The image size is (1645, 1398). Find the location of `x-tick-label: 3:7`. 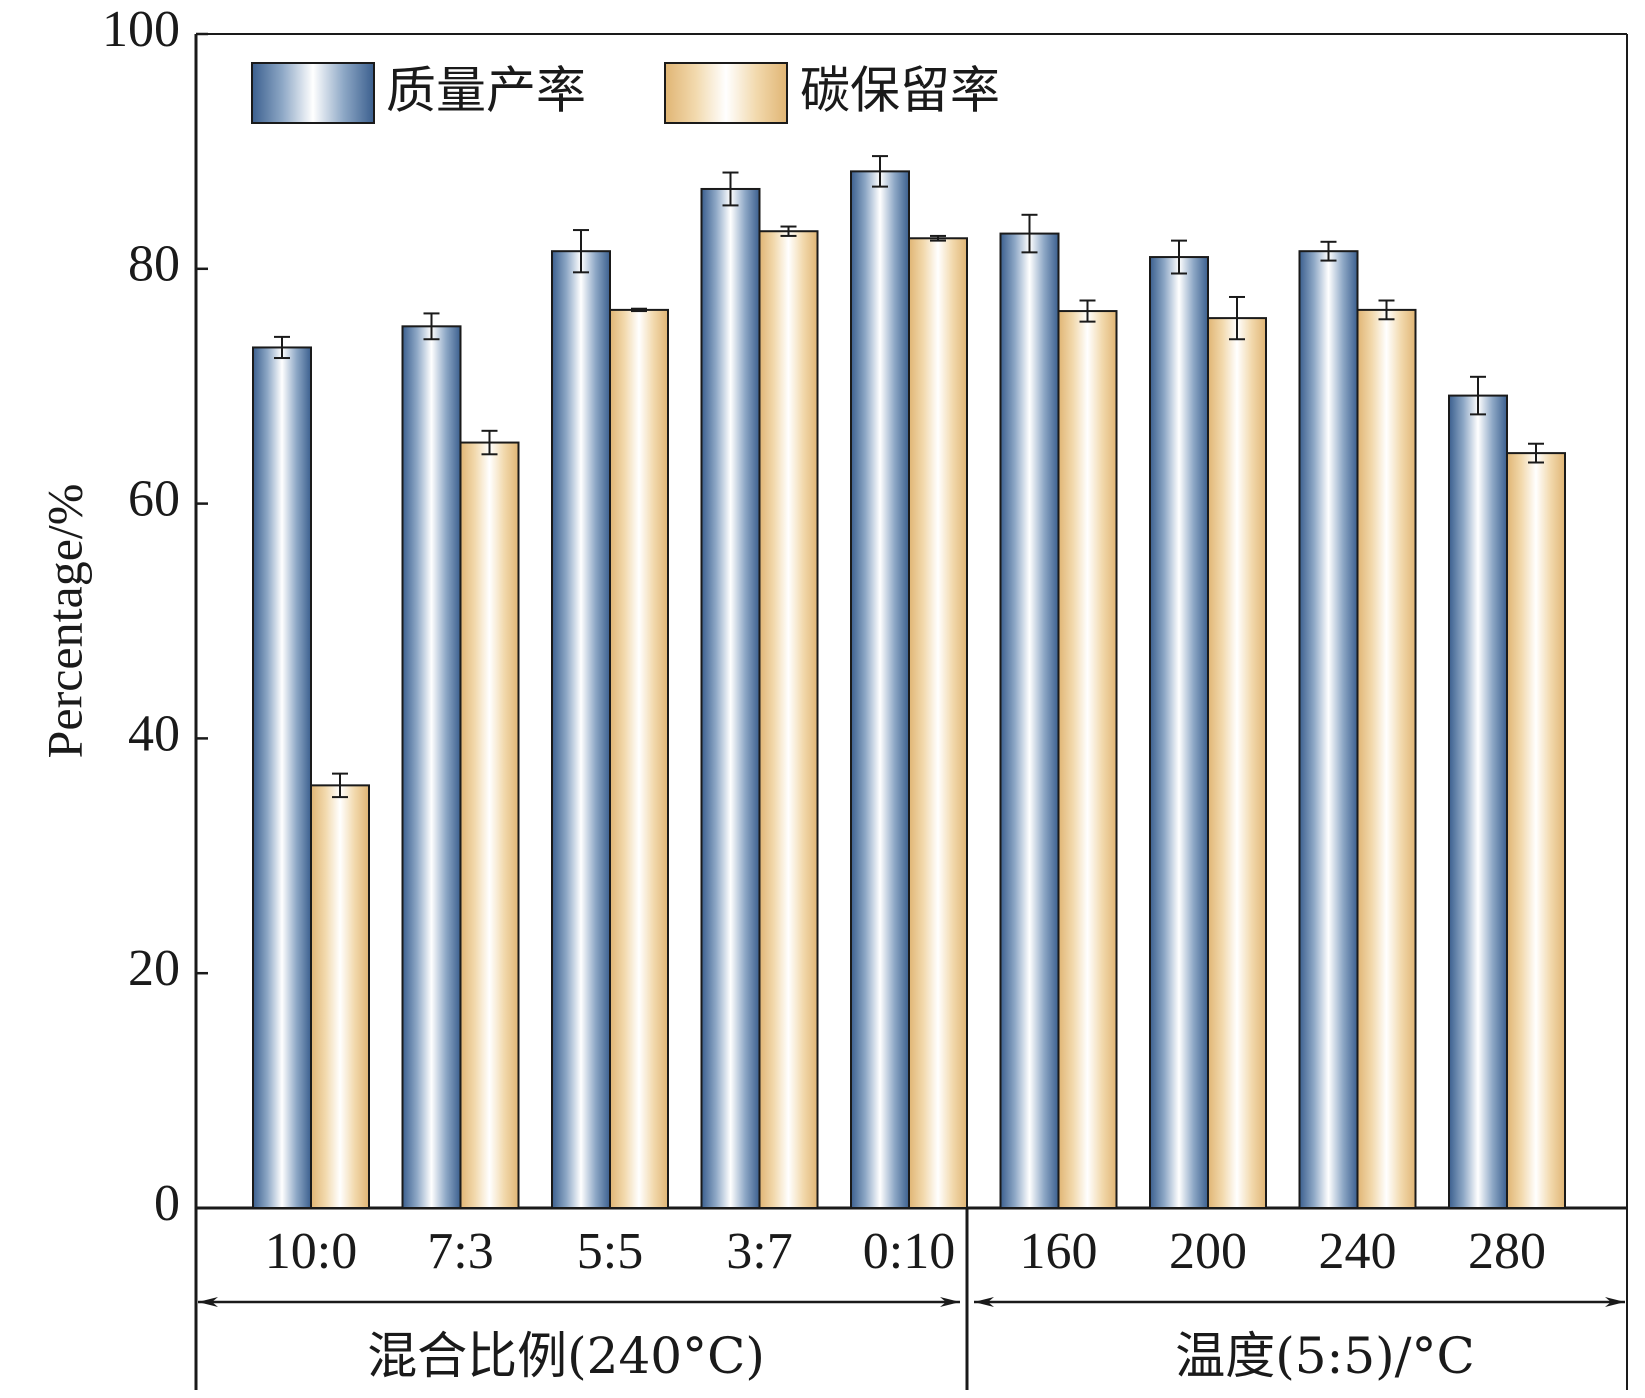

x-tick-label: 3:7 is located at coordinates (759, 1251).